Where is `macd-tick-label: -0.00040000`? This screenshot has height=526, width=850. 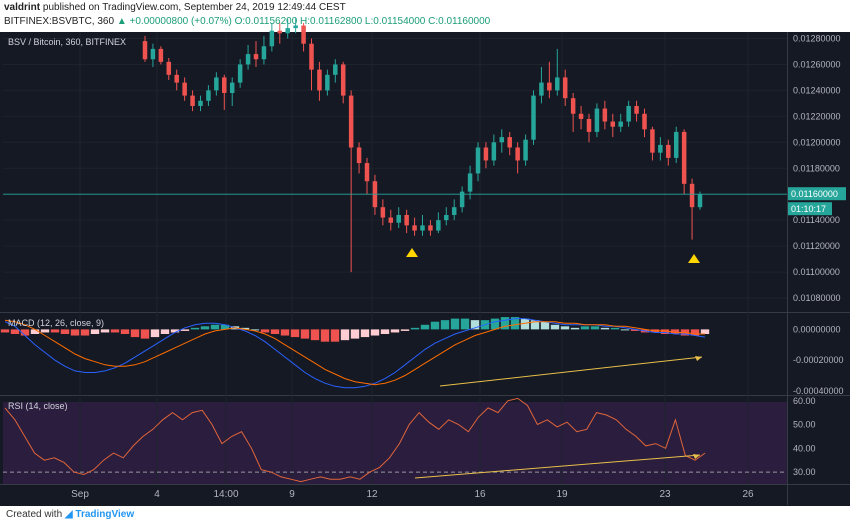 macd-tick-label: -0.00040000 is located at coordinates (818, 391).